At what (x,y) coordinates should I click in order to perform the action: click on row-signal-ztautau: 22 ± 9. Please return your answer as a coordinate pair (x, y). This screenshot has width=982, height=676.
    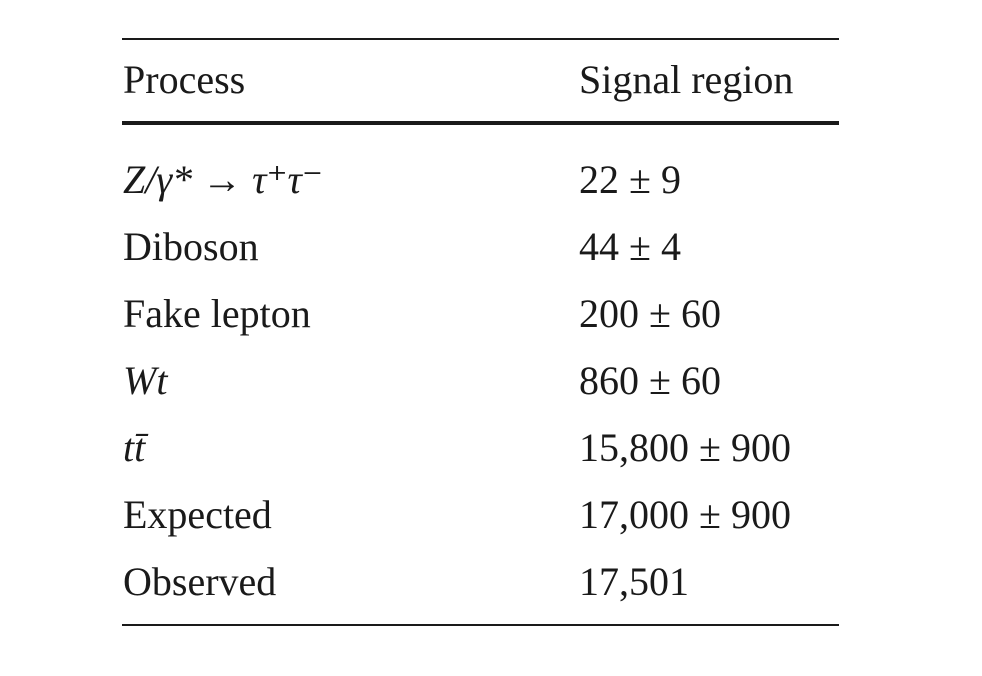
    Looking at the image, I should click on (630, 179).